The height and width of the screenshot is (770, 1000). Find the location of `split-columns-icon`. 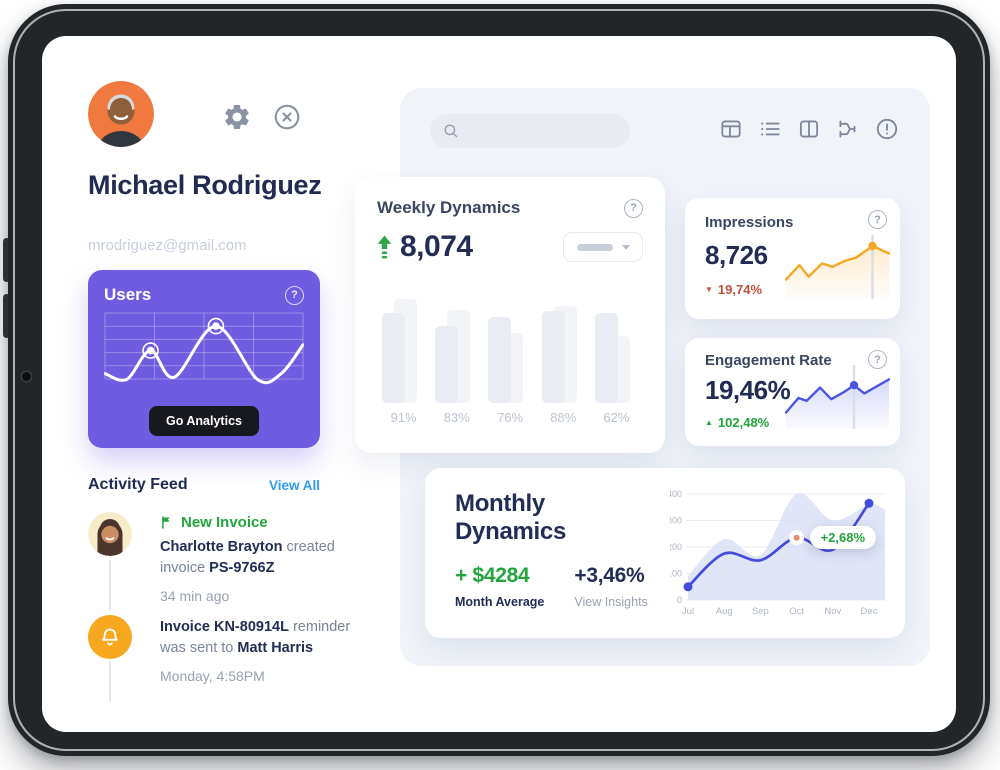

split-columns-icon is located at coordinates (809, 129).